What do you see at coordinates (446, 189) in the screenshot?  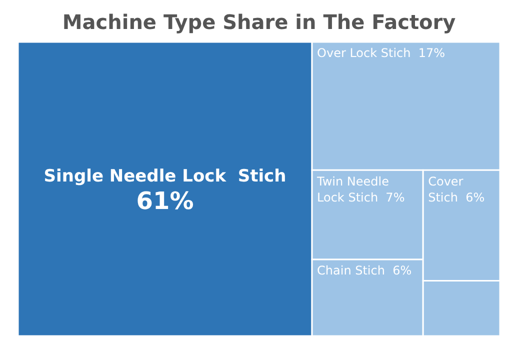 I see `category-label: Cover Stich` at bounding box center [446, 189].